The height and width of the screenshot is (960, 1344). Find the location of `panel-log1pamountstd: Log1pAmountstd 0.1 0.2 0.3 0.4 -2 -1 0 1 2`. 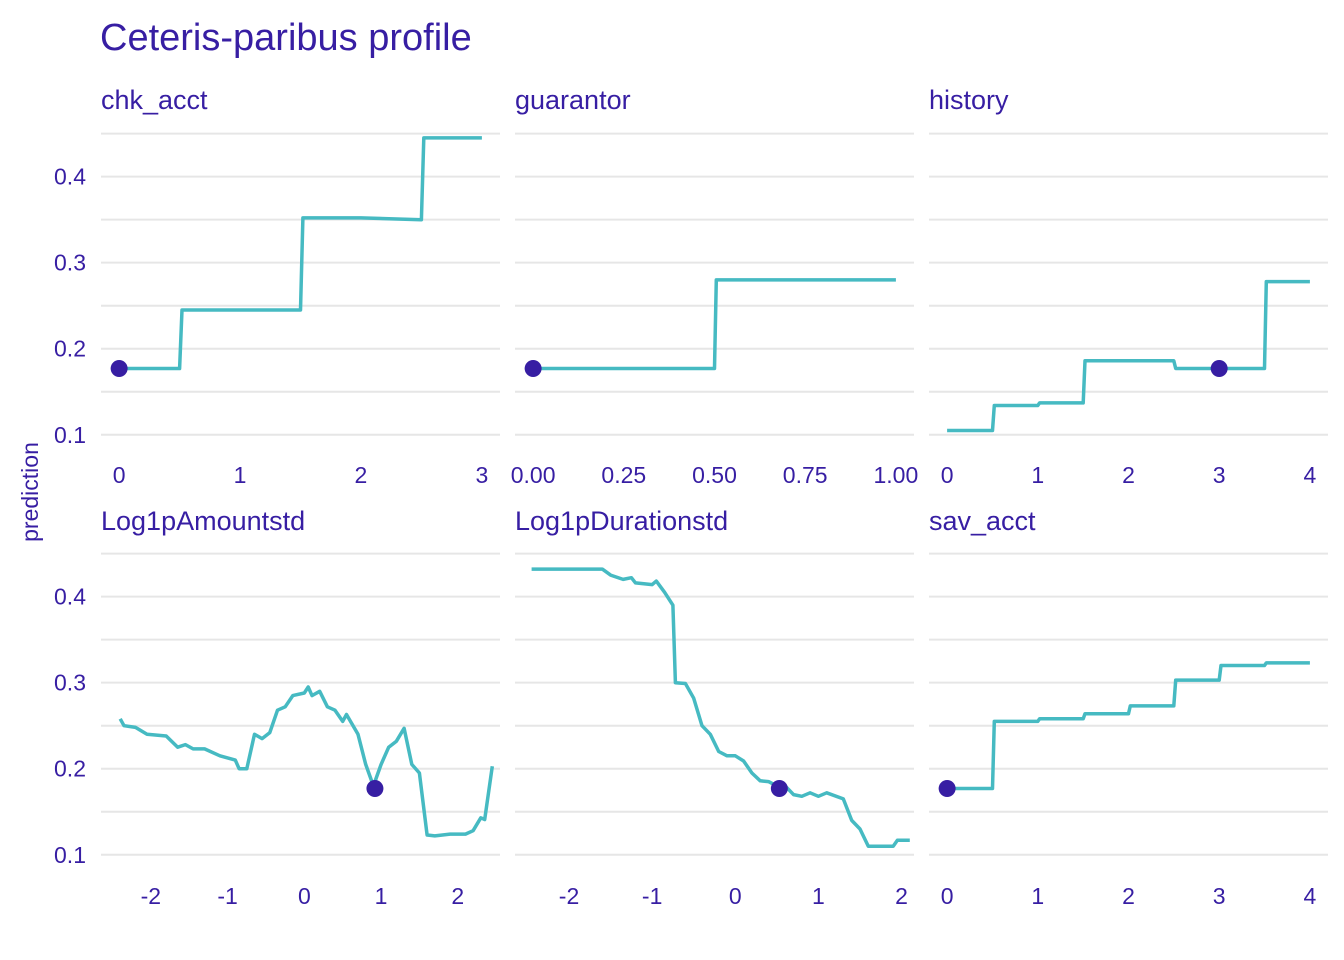

panel-log1pamountstd: Log1pAmountstd 0.1 0.2 0.3 0.4 -2 -1 0 1 2 is located at coordinates (277, 707).